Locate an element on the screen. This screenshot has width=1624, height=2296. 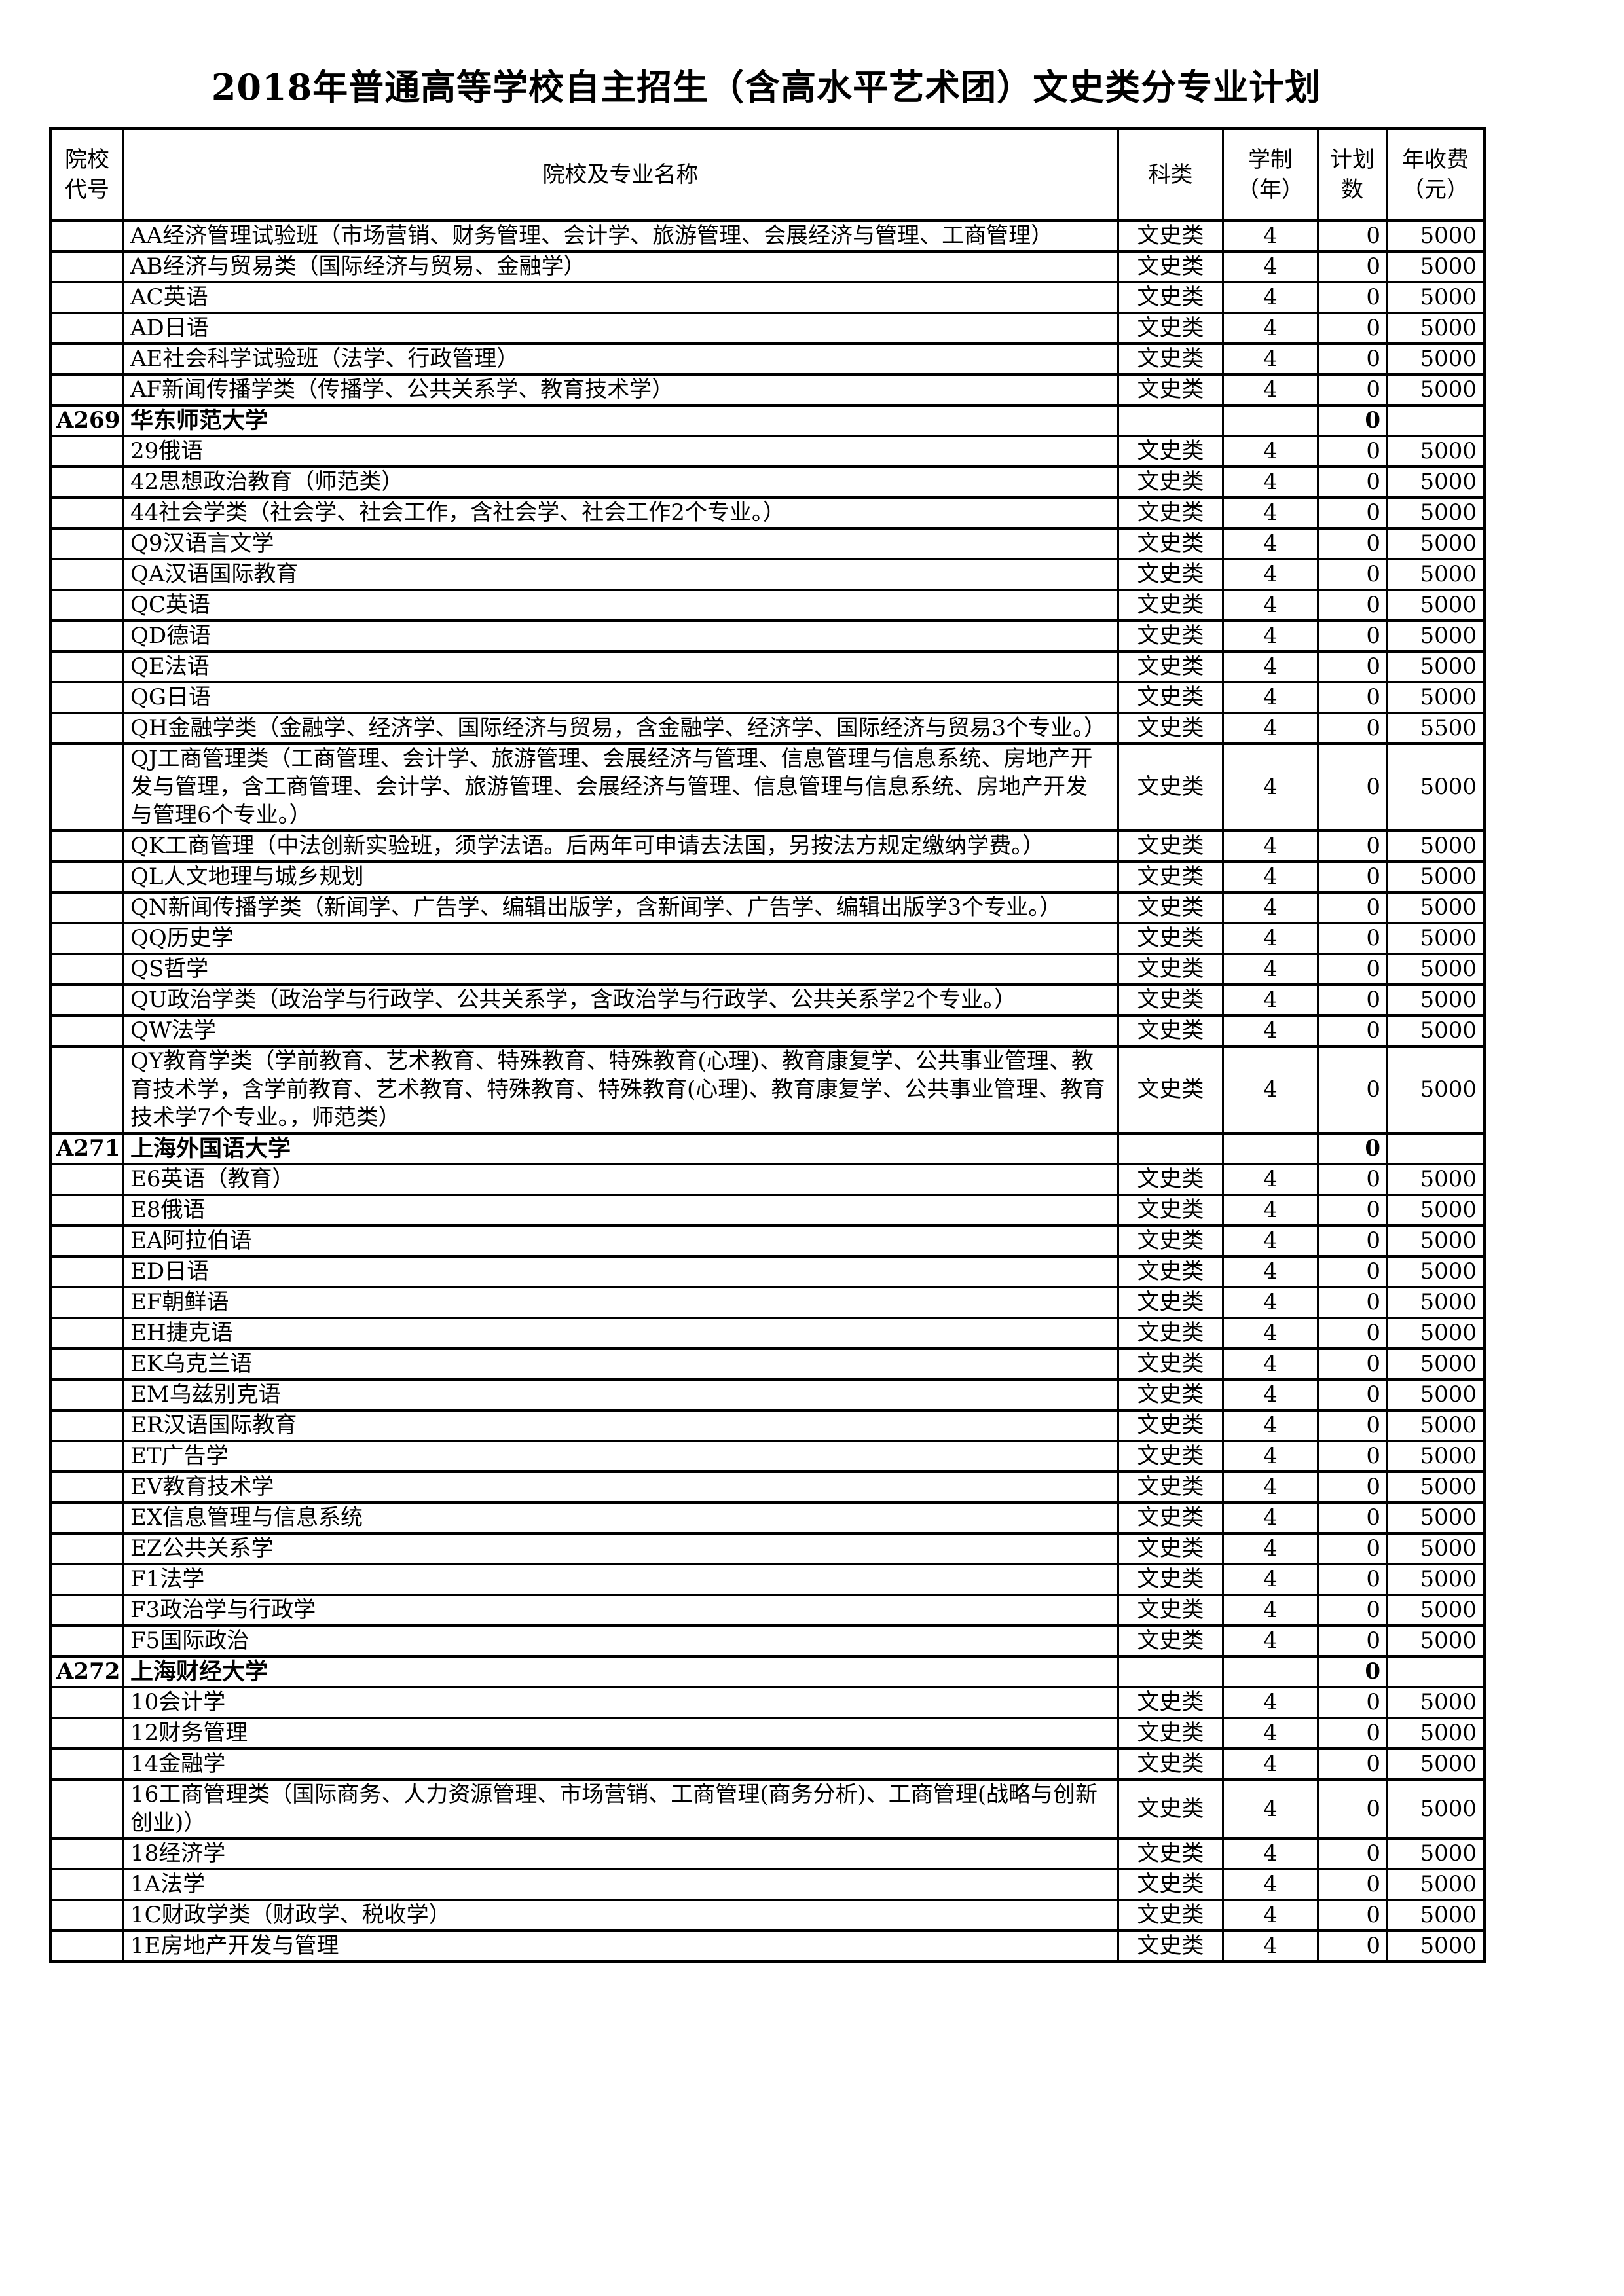
header-annual-fee: 年收费 （元） is located at coordinates (1436, 175).